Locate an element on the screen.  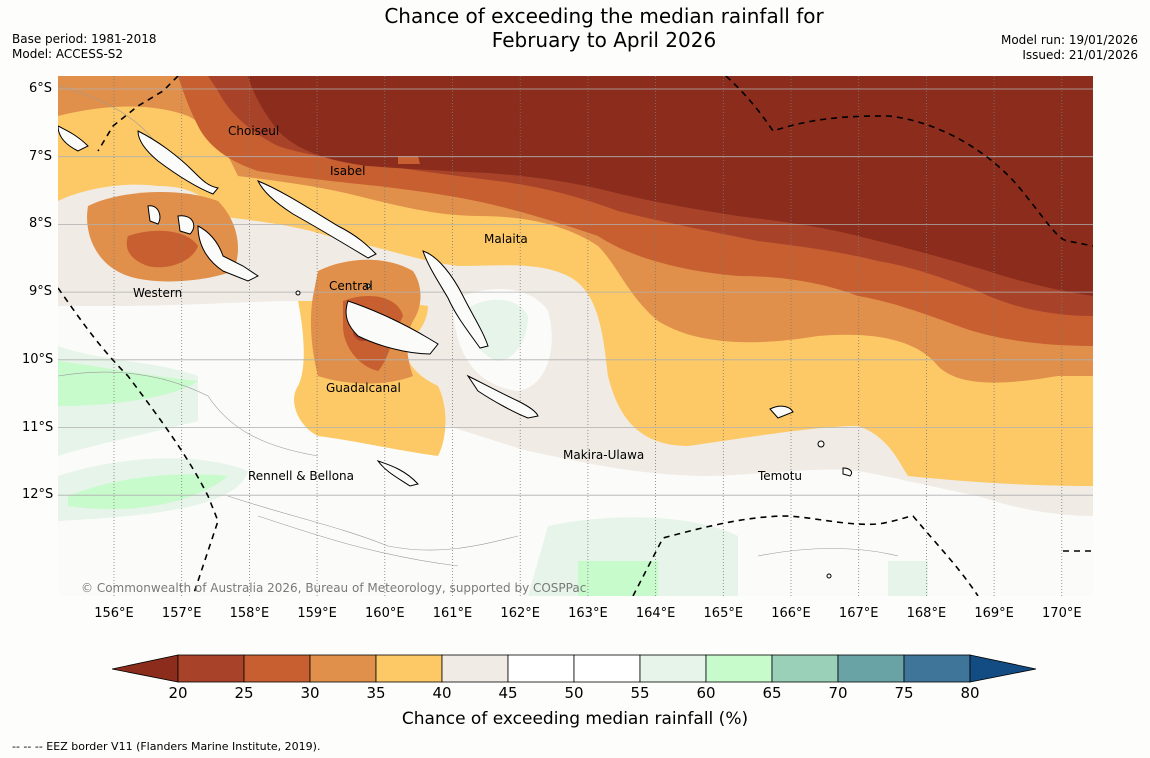
meta-right: Model run: 19/01/2026 Issued: 21/01/2026 is located at coordinates (1069, 48).